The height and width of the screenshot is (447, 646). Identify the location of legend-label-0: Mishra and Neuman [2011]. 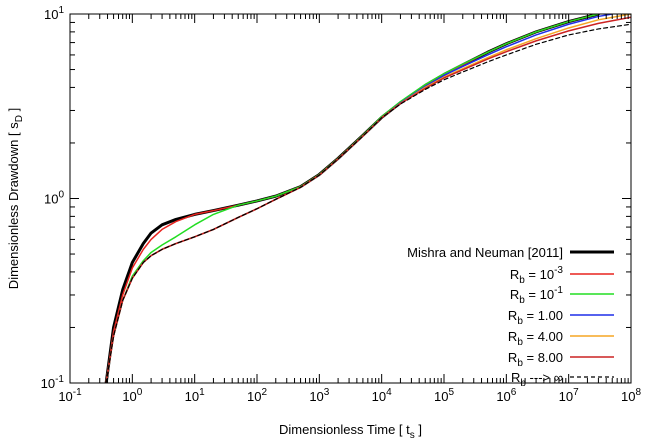
(485, 252).